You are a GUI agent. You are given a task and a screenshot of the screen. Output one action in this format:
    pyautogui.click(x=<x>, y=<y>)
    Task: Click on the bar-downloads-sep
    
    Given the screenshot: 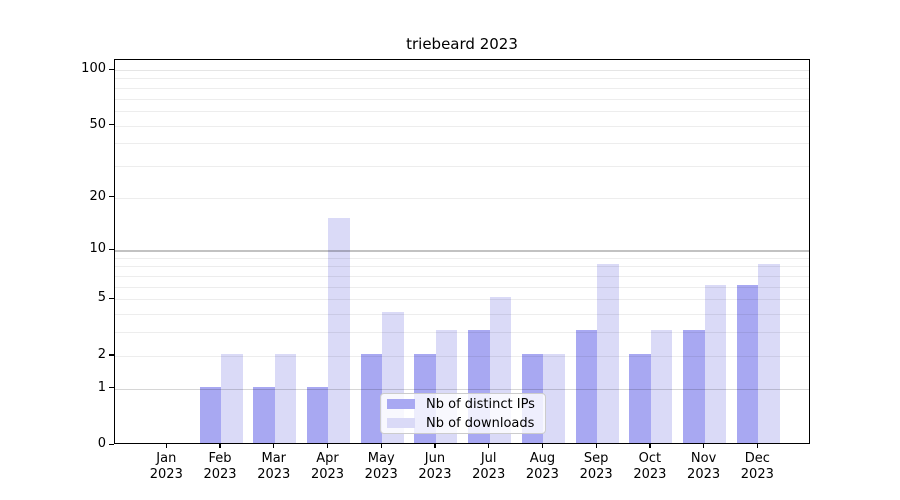 What is the action you would take?
    pyautogui.click(x=608, y=353)
    